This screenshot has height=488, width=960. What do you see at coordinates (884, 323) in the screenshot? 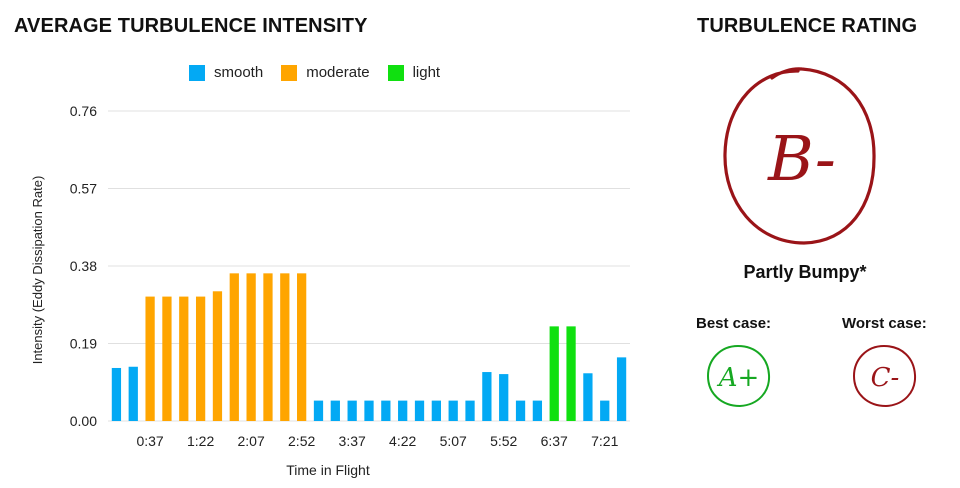
I see `worst-case-label: Worst case:` at bounding box center [884, 323].